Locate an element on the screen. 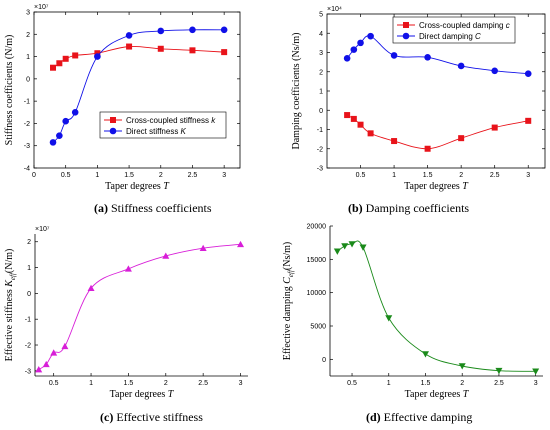 The height and width of the screenshot is (430, 550). caption-letter: (c) is located at coordinates (107, 417).